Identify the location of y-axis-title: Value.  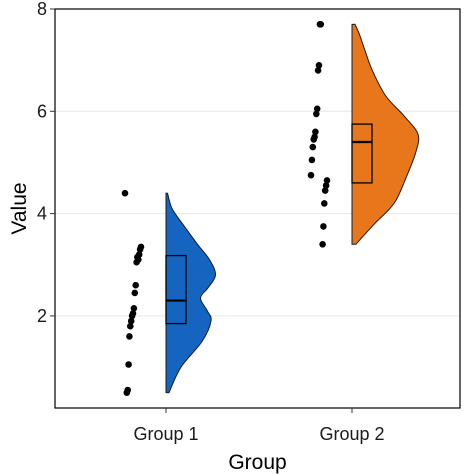
(19, 208).